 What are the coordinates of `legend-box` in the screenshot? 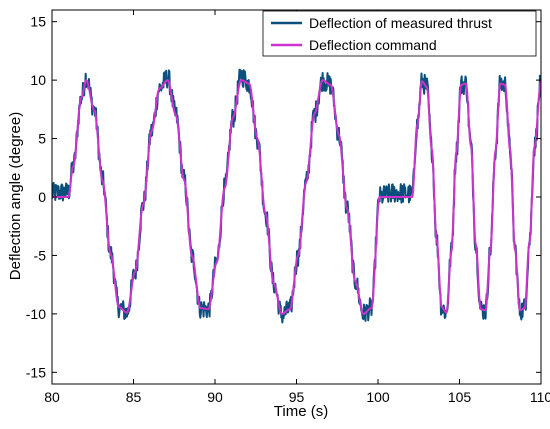 It's located at (399, 33).